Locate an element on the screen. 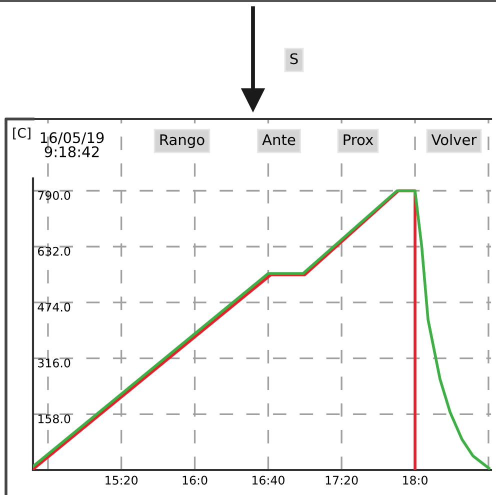  text: S is located at coordinates (294, 58).